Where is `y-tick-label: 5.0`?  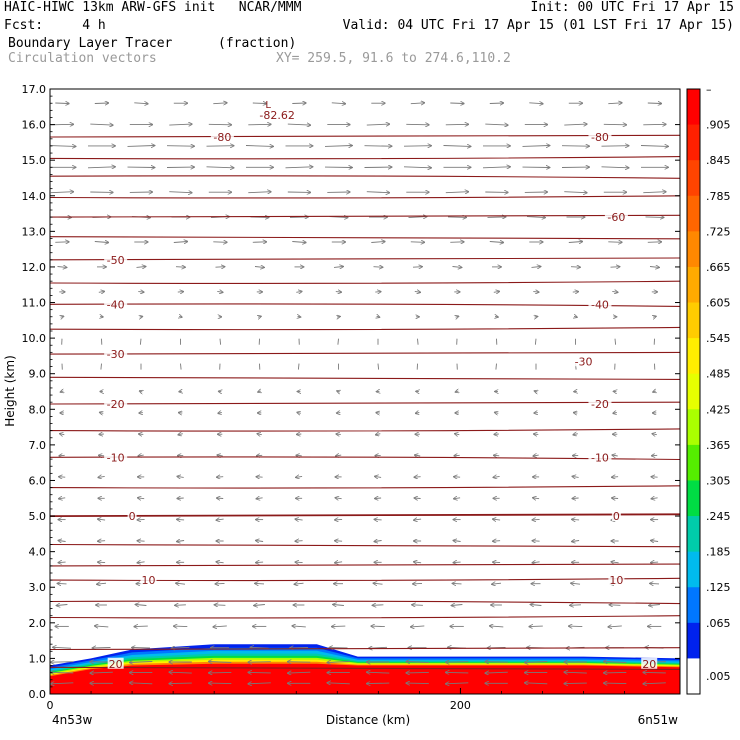
y-tick-label: 5.0 is located at coordinates (38, 516).